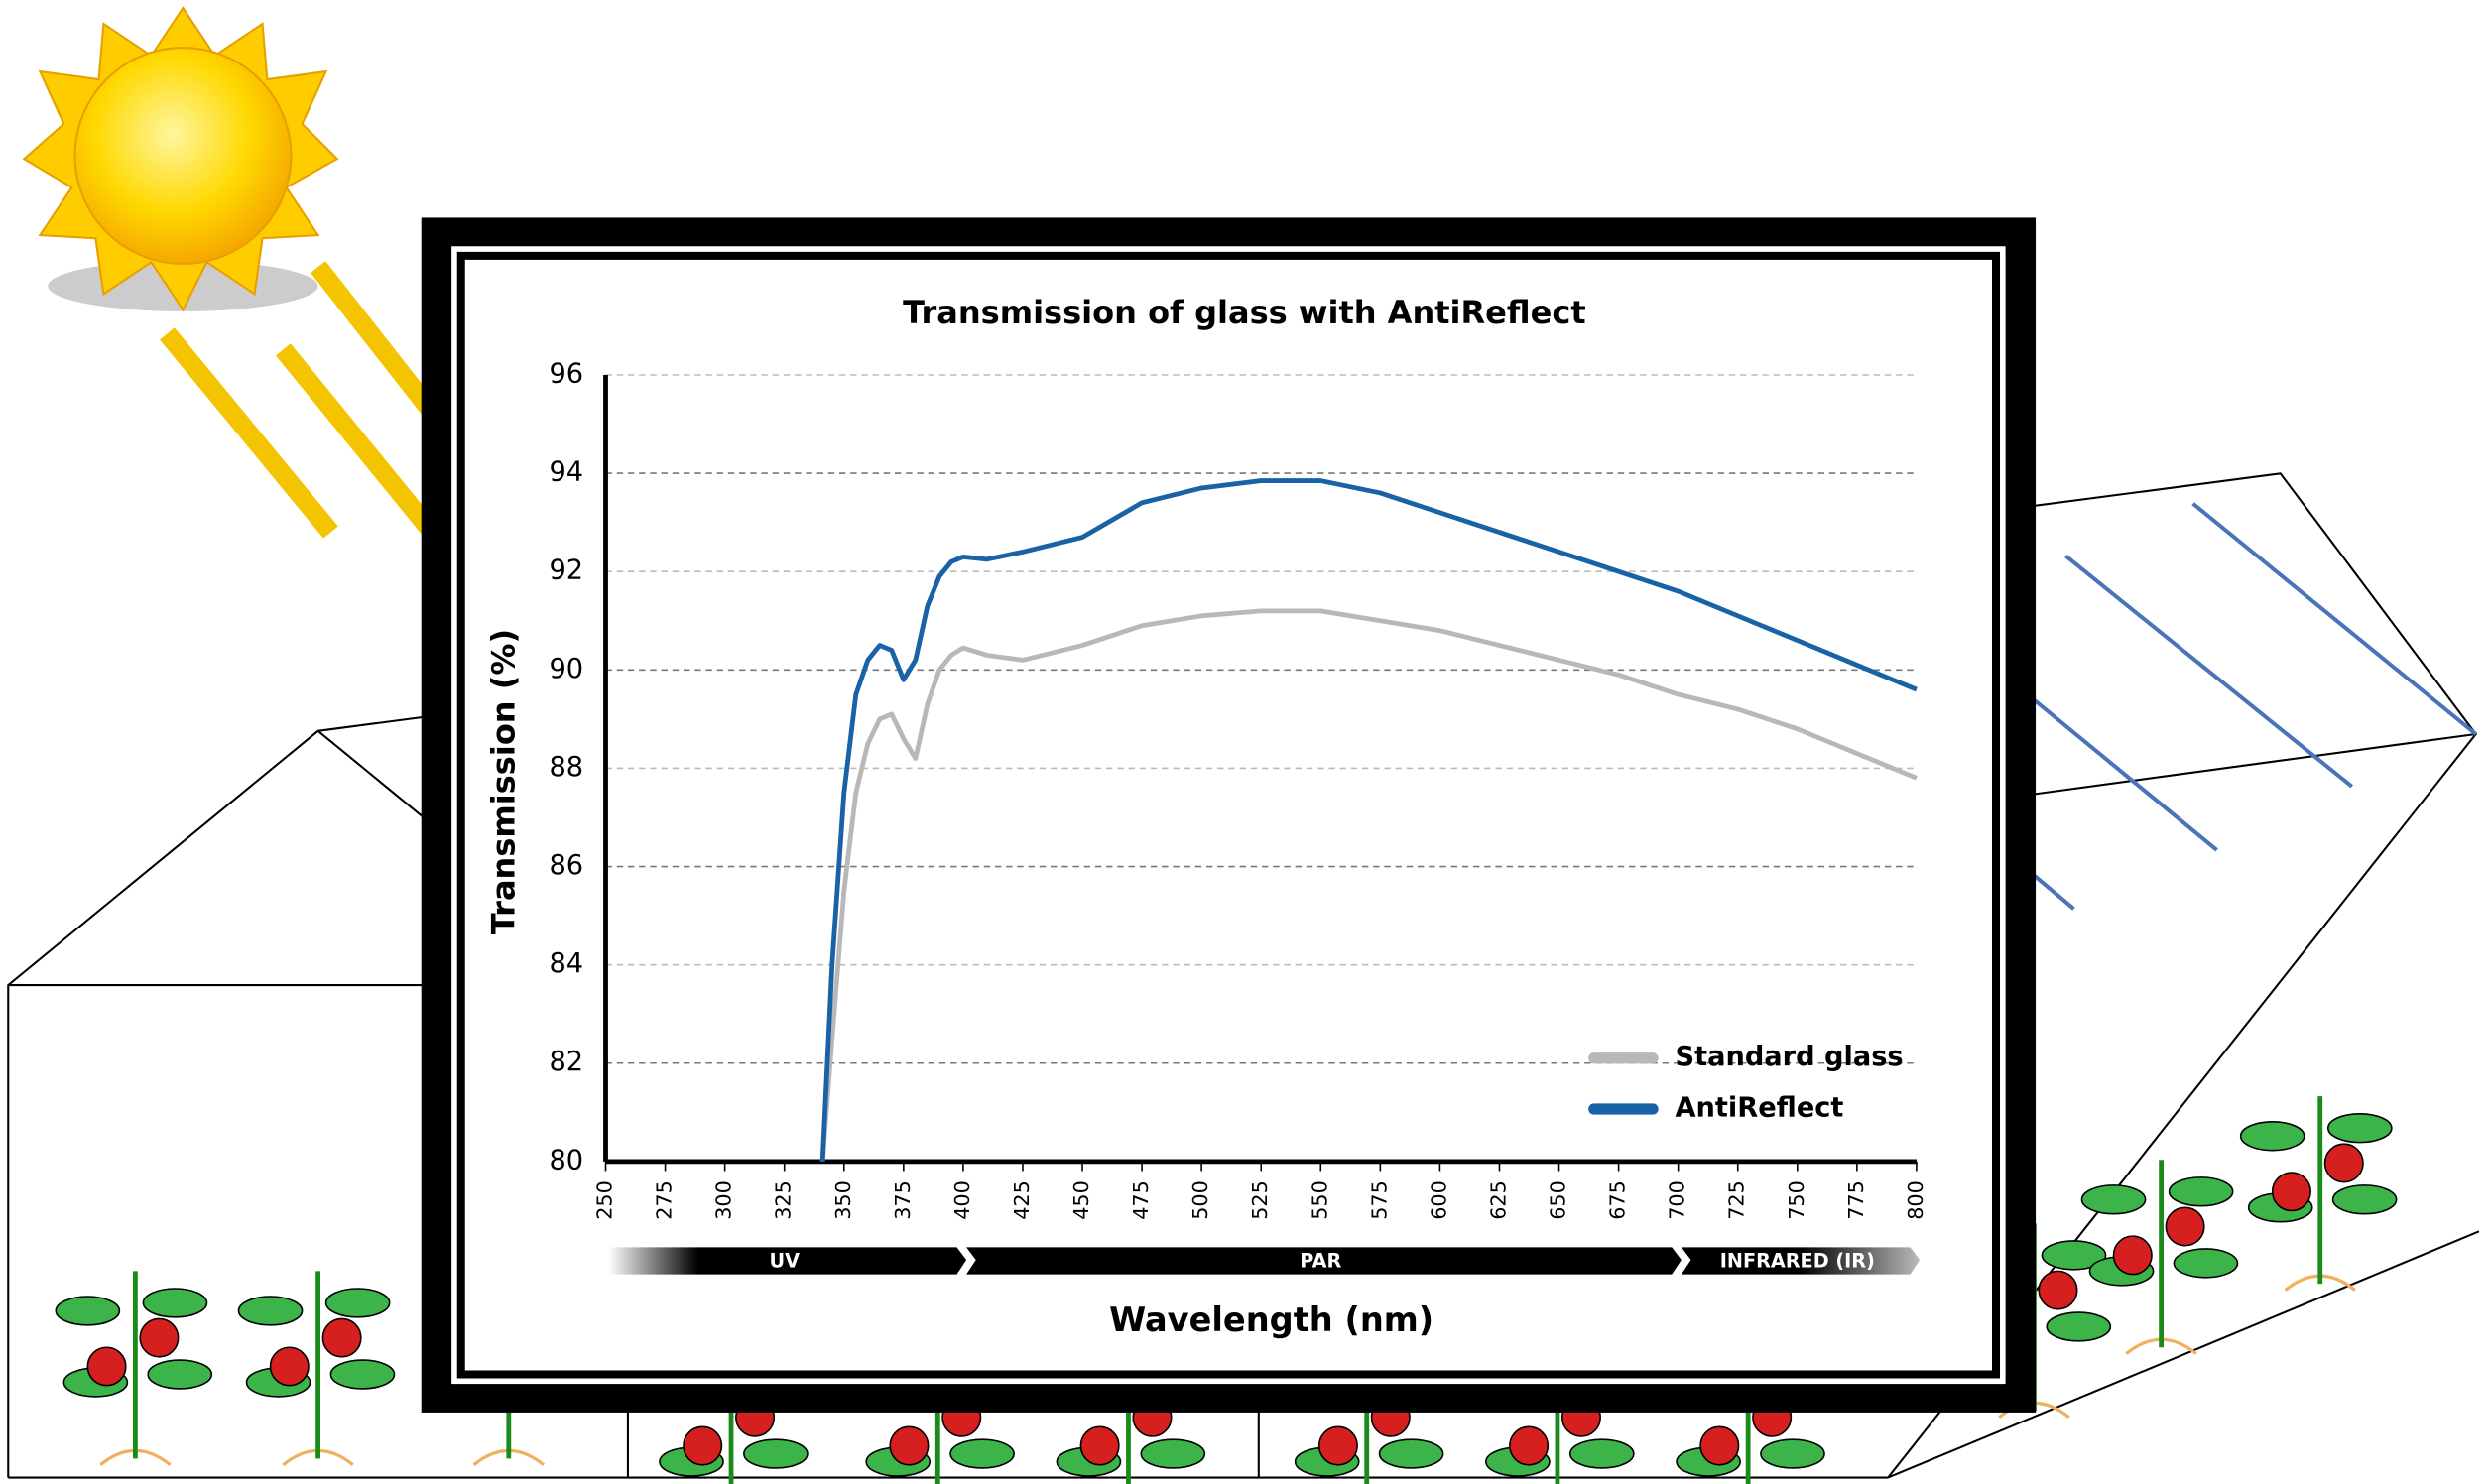 The height and width of the screenshot is (1484, 2492). Describe the element at coordinates (566, 1062) in the screenshot. I see `y-tick-label: 82` at that location.